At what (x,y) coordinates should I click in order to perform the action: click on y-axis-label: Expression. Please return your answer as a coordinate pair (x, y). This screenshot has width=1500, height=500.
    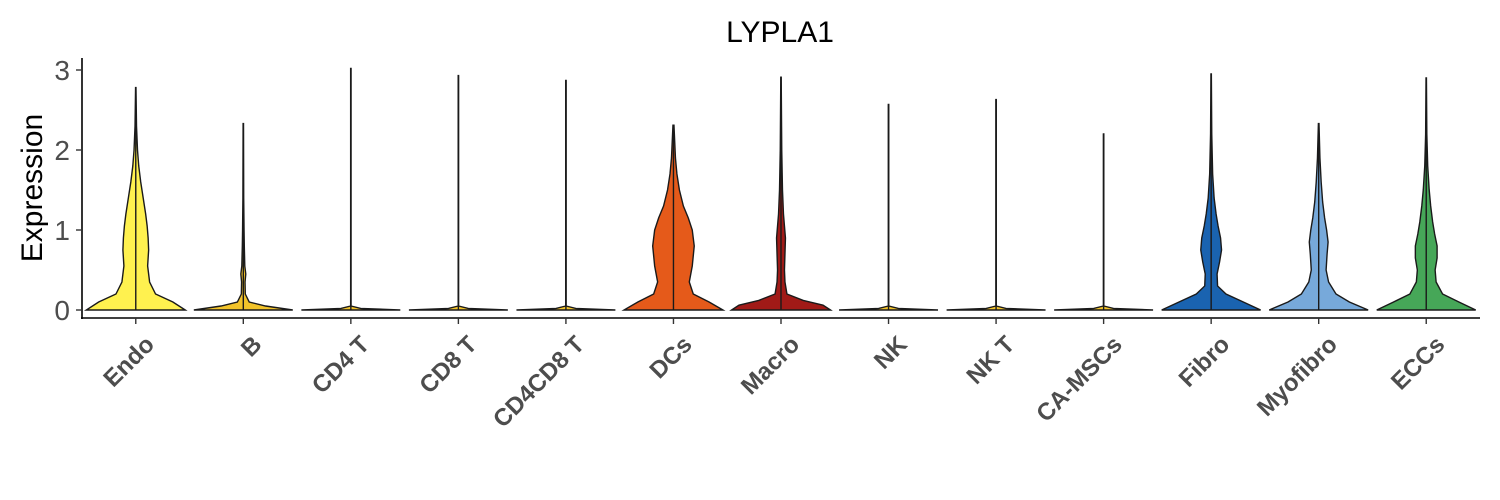
    Looking at the image, I should click on (32, 188).